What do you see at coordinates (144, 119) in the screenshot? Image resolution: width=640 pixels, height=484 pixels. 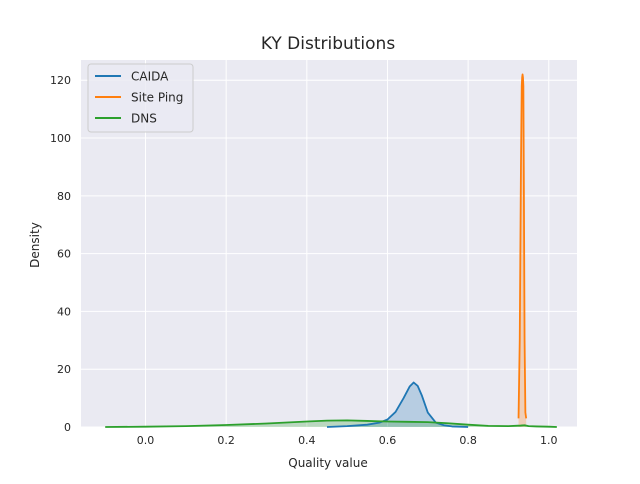 I see `legend-label-dns: DNS` at bounding box center [144, 119].